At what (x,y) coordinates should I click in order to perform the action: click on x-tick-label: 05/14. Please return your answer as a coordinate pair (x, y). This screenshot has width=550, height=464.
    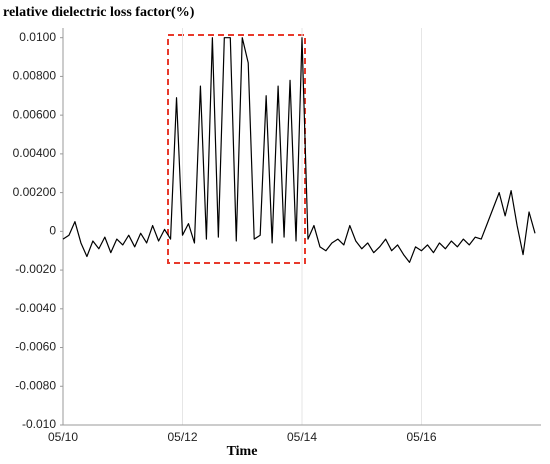
    Looking at the image, I should click on (302, 437).